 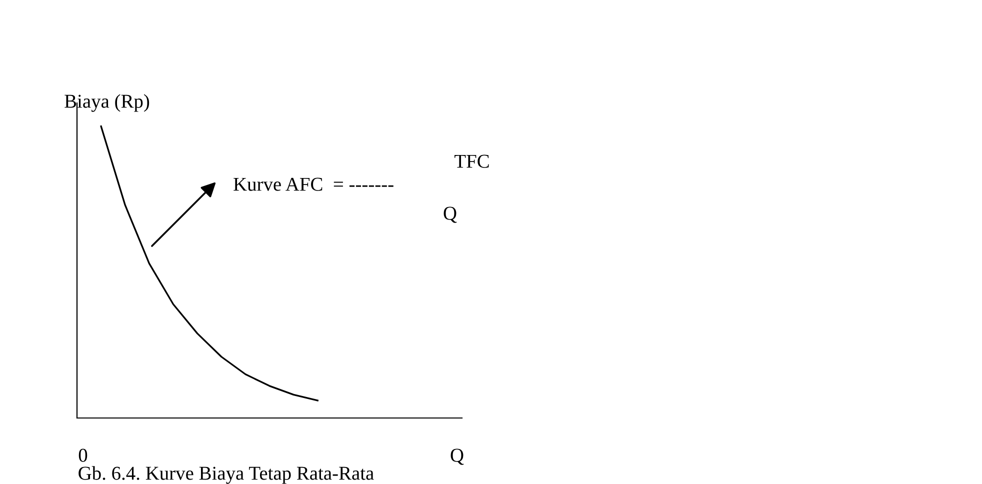 I want to click on y-axis-title: Biaya (Rp), so click(x=107, y=103).